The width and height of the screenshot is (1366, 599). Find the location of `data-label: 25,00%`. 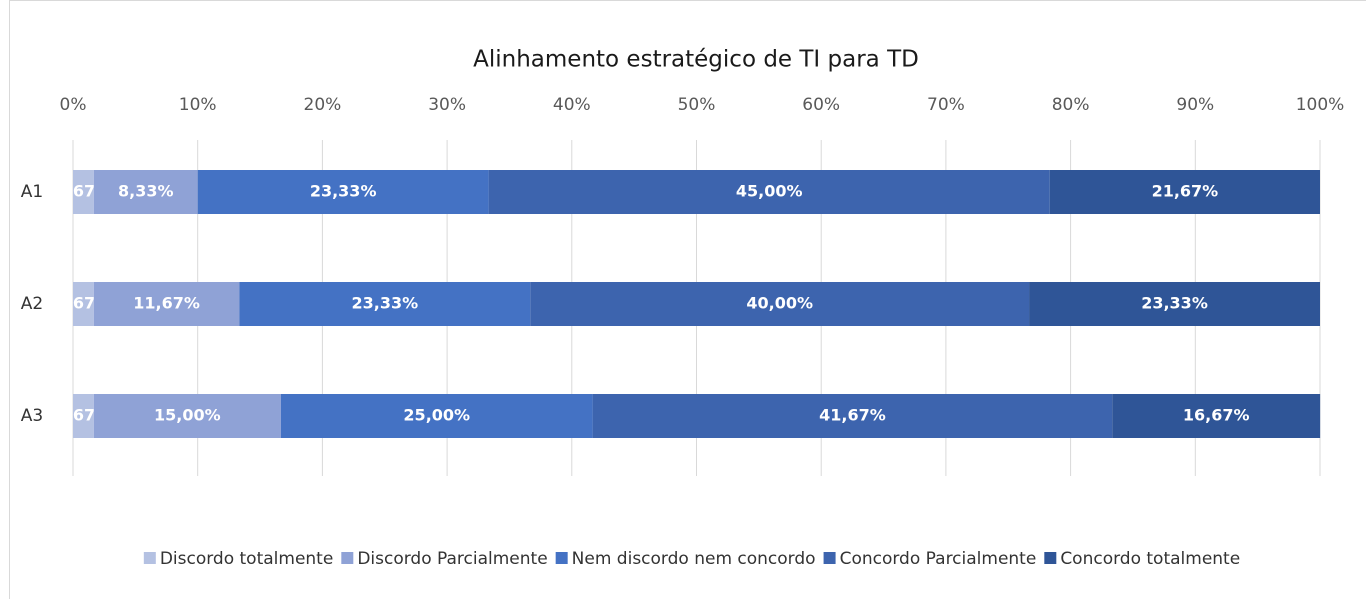

data-label: 25,00% is located at coordinates (436, 415).